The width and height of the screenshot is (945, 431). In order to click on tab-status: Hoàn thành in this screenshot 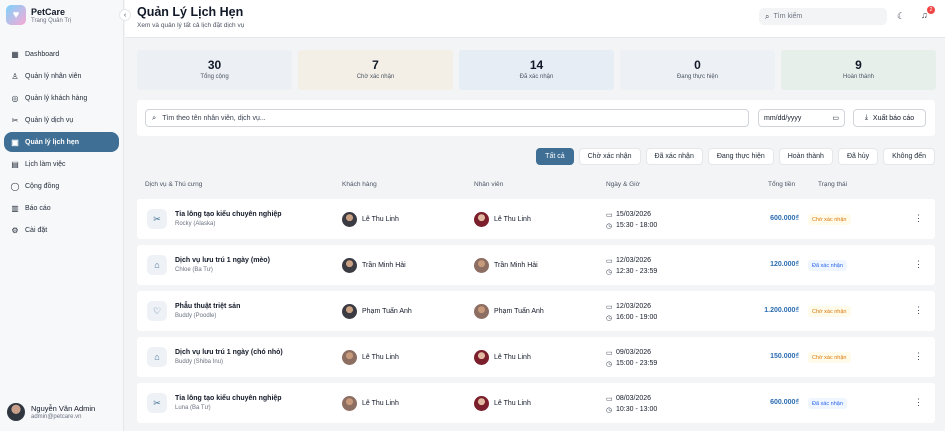, I will do `click(805, 156)`.